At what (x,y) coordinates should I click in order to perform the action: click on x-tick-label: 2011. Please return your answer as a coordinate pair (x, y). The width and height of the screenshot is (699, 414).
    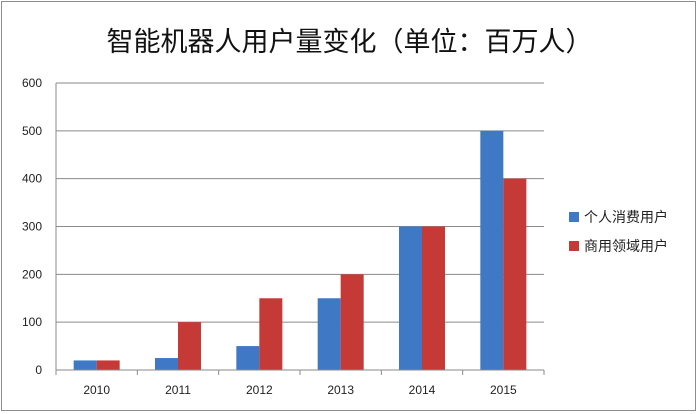
    Looking at the image, I should click on (178, 390).